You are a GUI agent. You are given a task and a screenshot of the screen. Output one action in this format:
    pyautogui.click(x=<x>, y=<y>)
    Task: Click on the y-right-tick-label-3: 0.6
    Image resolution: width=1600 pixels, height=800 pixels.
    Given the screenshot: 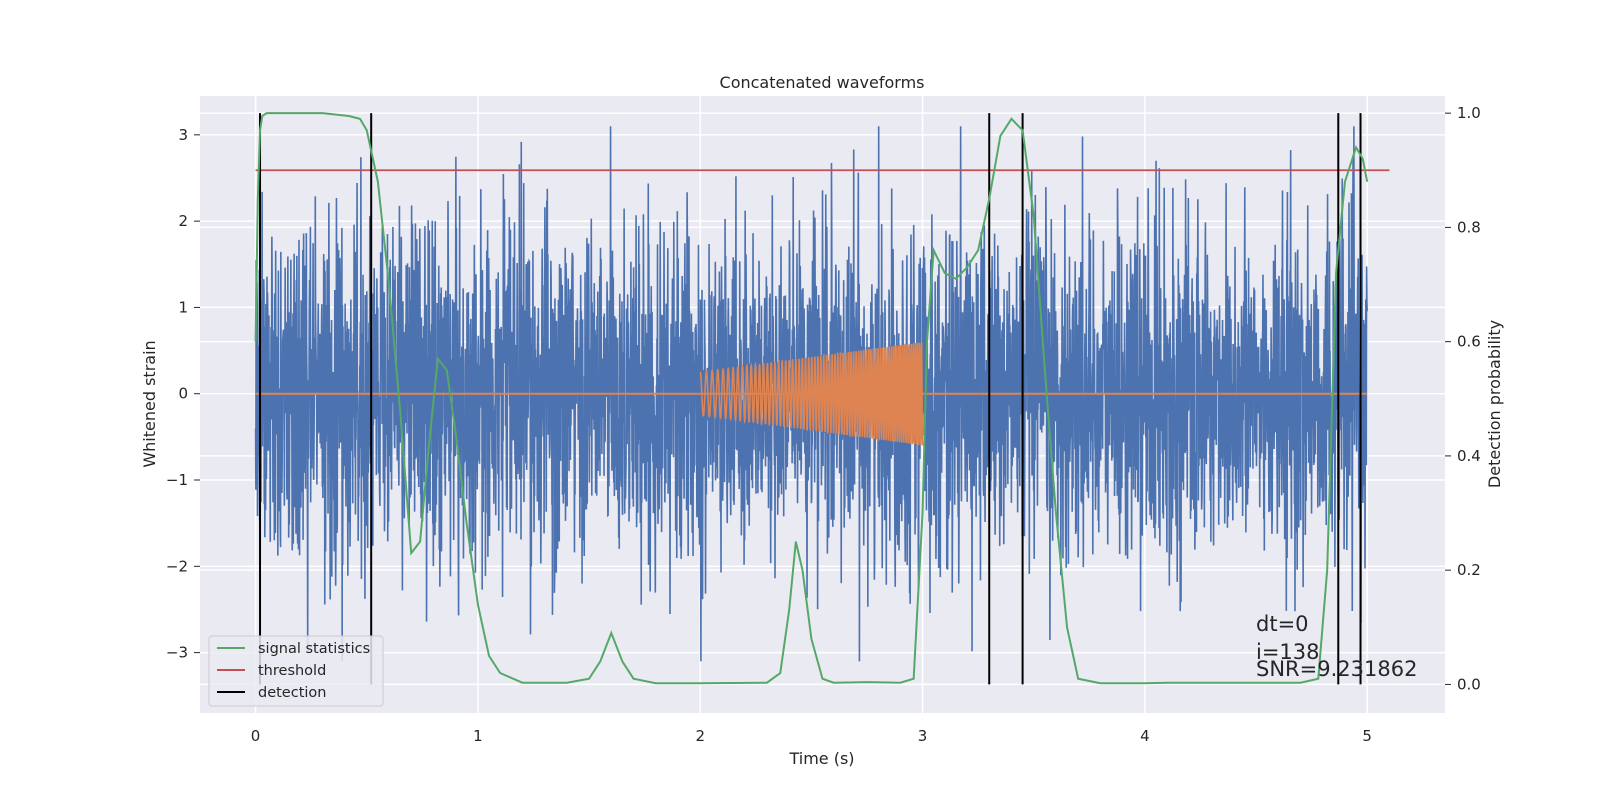 What is the action you would take?
    pyautogui.click(x=1469, y=342)
    